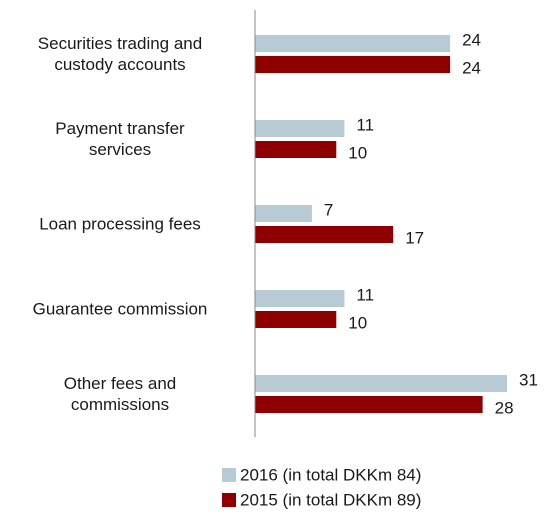 The width and height of the screenshot is (548, 517). Describe the element at coordinates (504, 407) in the screenshot. I see `value-label: 28` at that location.